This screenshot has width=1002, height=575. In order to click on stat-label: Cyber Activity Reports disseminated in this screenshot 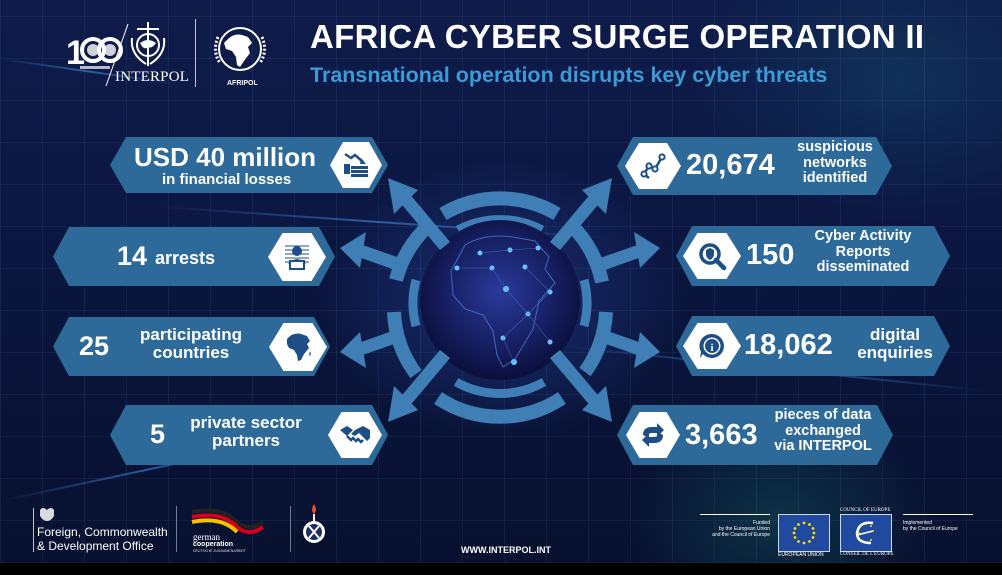, I will do `click(863, 252)`.